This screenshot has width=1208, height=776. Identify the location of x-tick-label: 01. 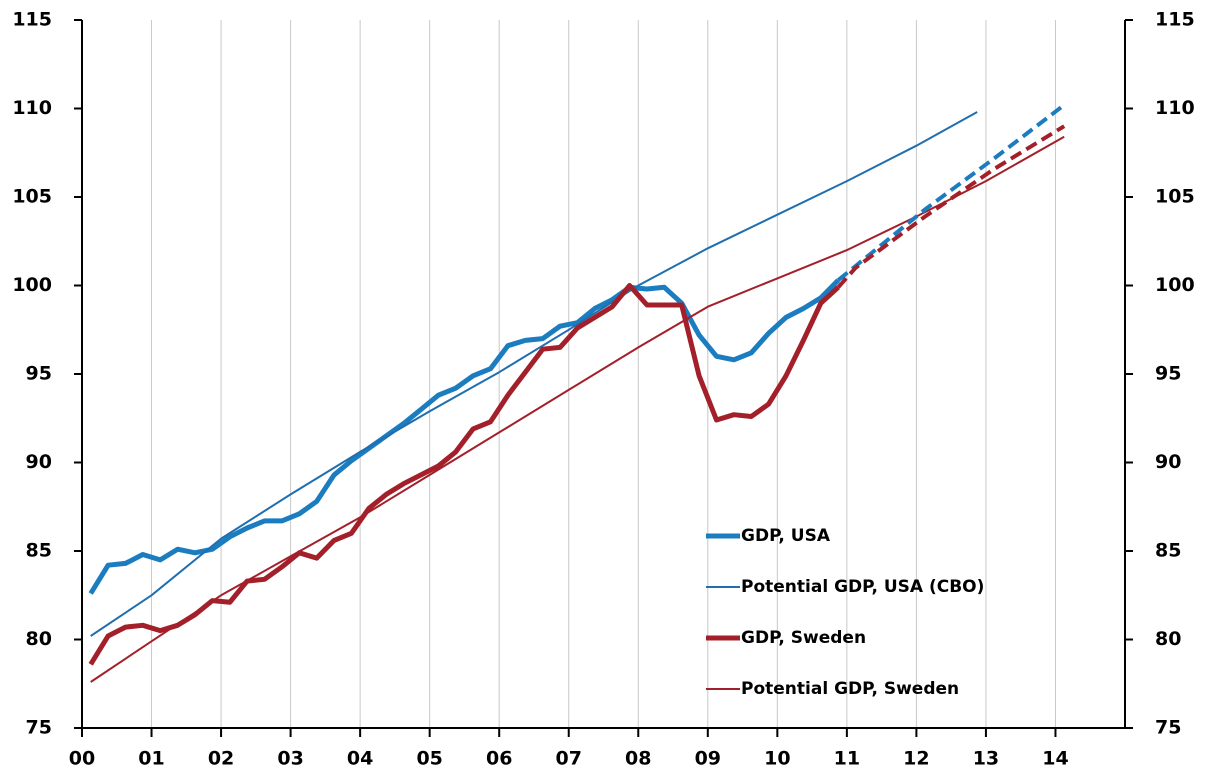
(151, 759).